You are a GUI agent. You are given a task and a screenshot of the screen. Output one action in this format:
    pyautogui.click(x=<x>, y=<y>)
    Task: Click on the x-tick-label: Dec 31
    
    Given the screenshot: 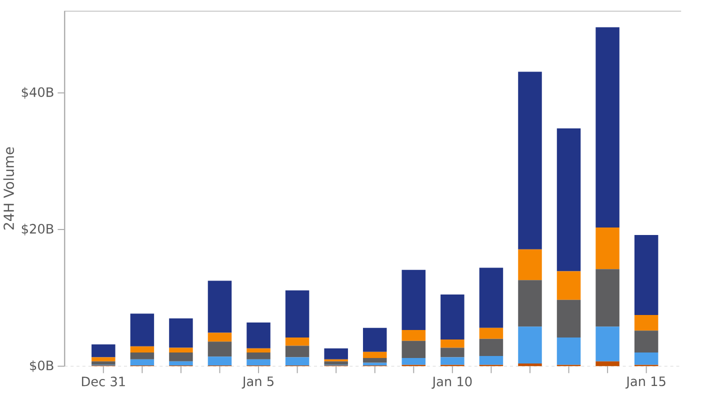 What is the action you would take?
    pyautogui.click(x=103, y=381)
    